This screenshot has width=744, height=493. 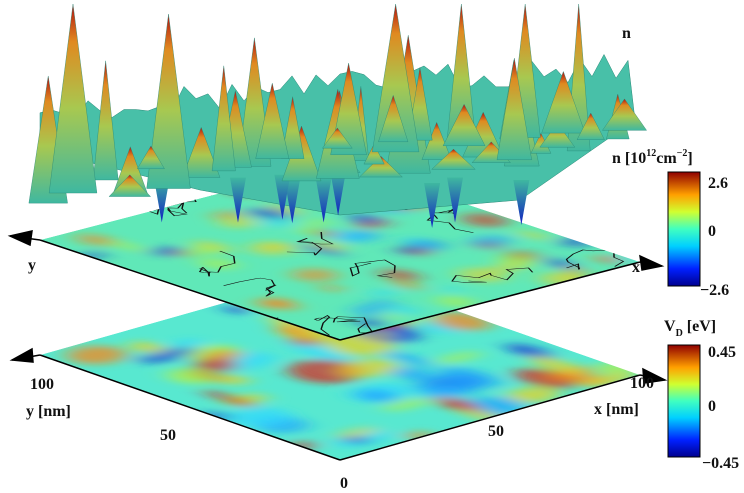 I want to click on axis-label: x [nm], so click(x=616, y=409).